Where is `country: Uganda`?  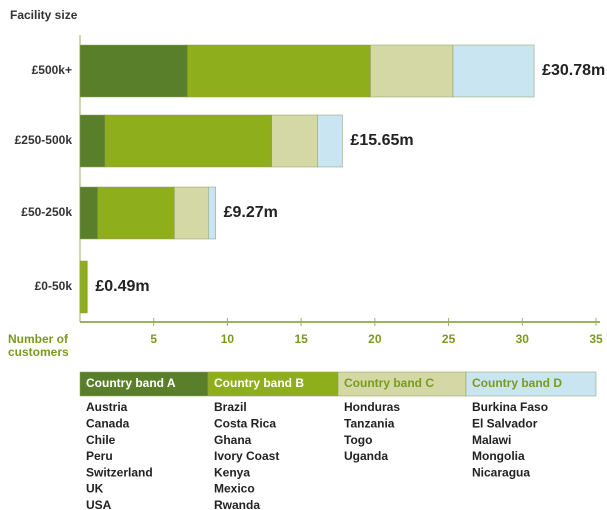 country: Uganda is located at coordinates (366, 456).